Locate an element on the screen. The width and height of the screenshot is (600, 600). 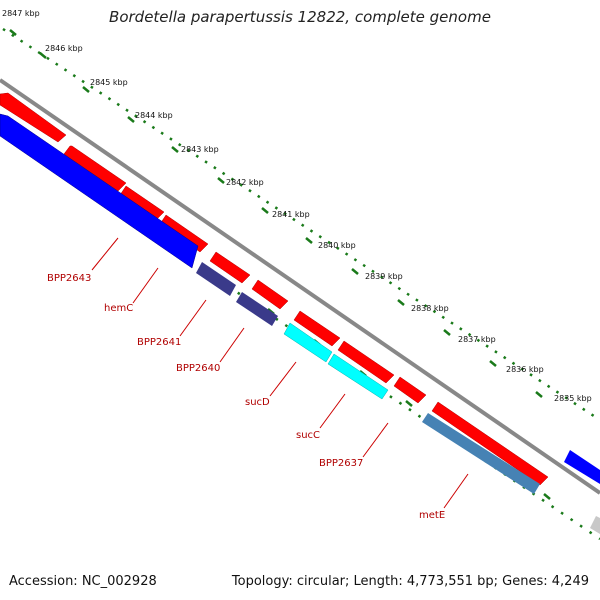
tick-label: 2843 kbp is located at coordinates (200, 149).